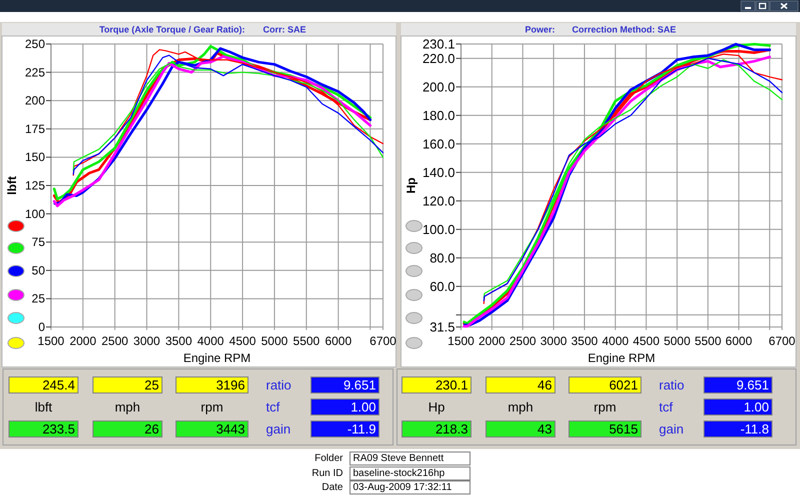 The width and height of the screenshot is (800, 500). I want to click on y-axis-title: Hp, so click(411, 186).